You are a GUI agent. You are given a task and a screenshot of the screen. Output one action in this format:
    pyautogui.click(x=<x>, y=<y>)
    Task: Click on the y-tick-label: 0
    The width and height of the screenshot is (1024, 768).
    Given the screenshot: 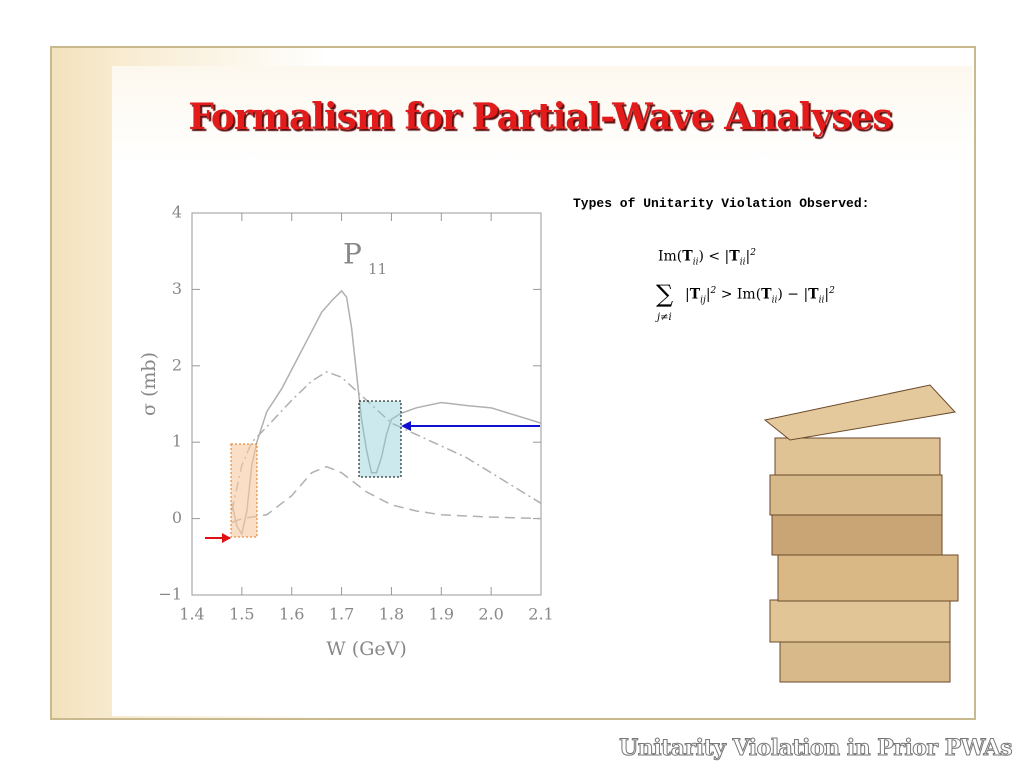 What is the action you would take?
    pyautogui.click(x=177, y=517)
    